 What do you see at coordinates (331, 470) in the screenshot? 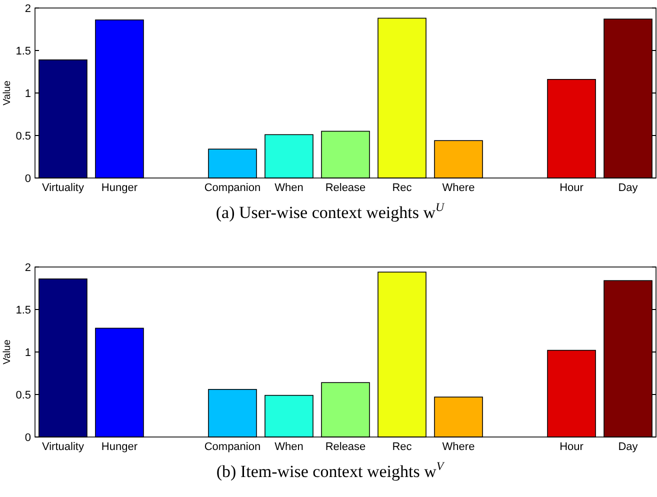
I see `text: (b) Item-wise context weights w$^{V}$` at bounding box center [331, 470].